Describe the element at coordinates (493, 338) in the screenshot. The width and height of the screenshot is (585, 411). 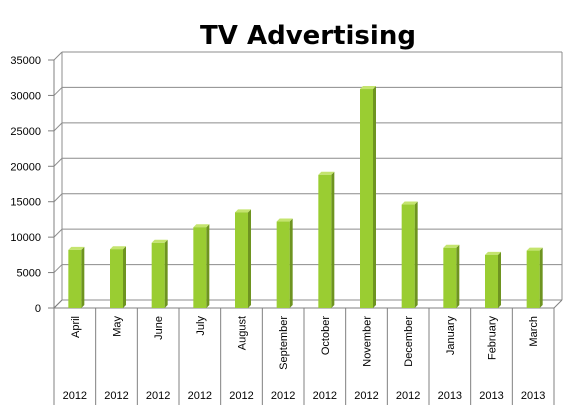
I see `x-tick-label: February` at that location.